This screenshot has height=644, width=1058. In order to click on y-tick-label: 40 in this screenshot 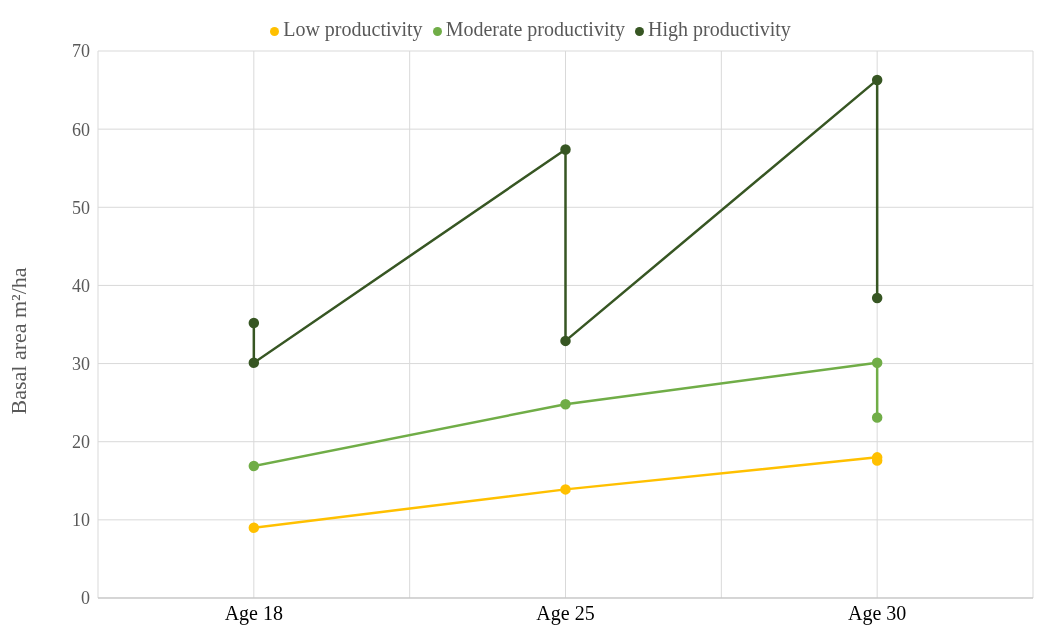, I will do `click(81, 285)`.